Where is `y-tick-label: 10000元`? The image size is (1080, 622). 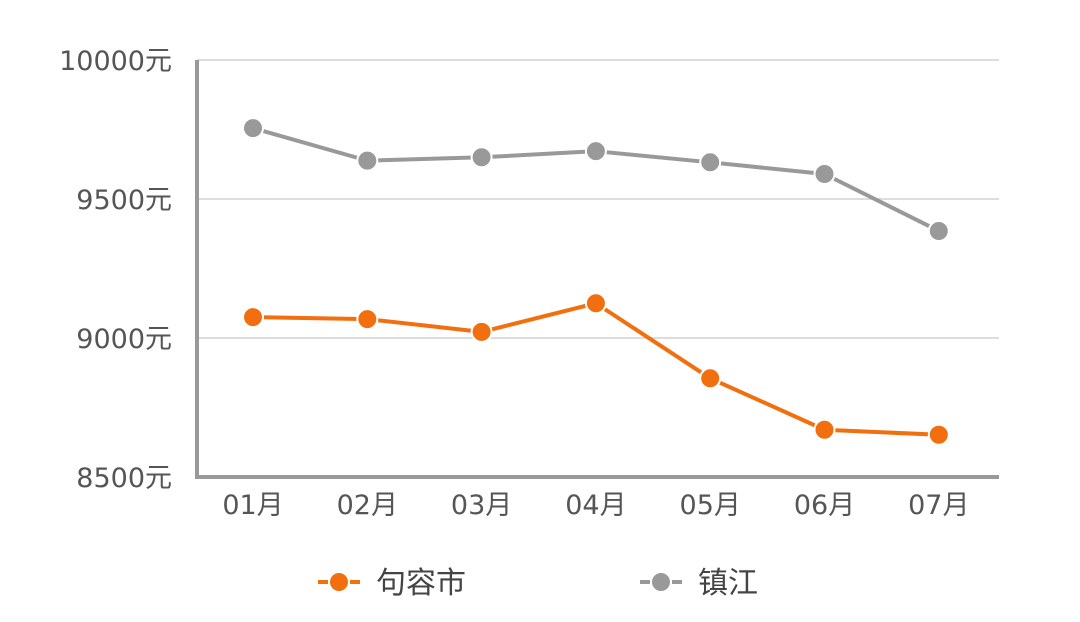
y-tick-label: 10000元 is located at coordinates (115, 61).